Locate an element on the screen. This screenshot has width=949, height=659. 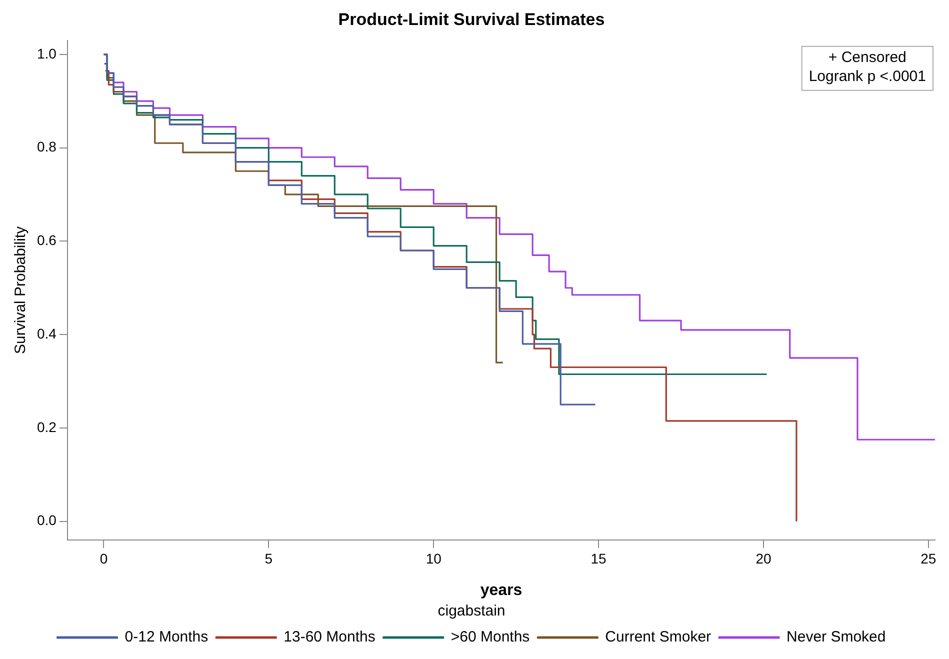
y-tick-label: 0.6 is located at coordinates (46, 240).